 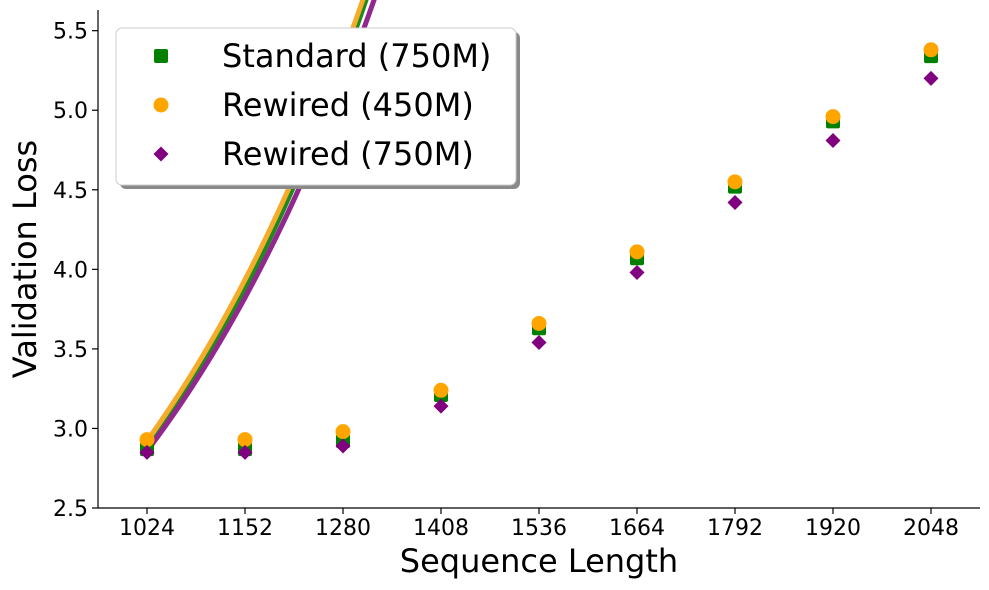 What do you see at coordinates (245, 528) in the screenshot?
I see `x-tick-label: 1152` at bounding box center [245, 528].